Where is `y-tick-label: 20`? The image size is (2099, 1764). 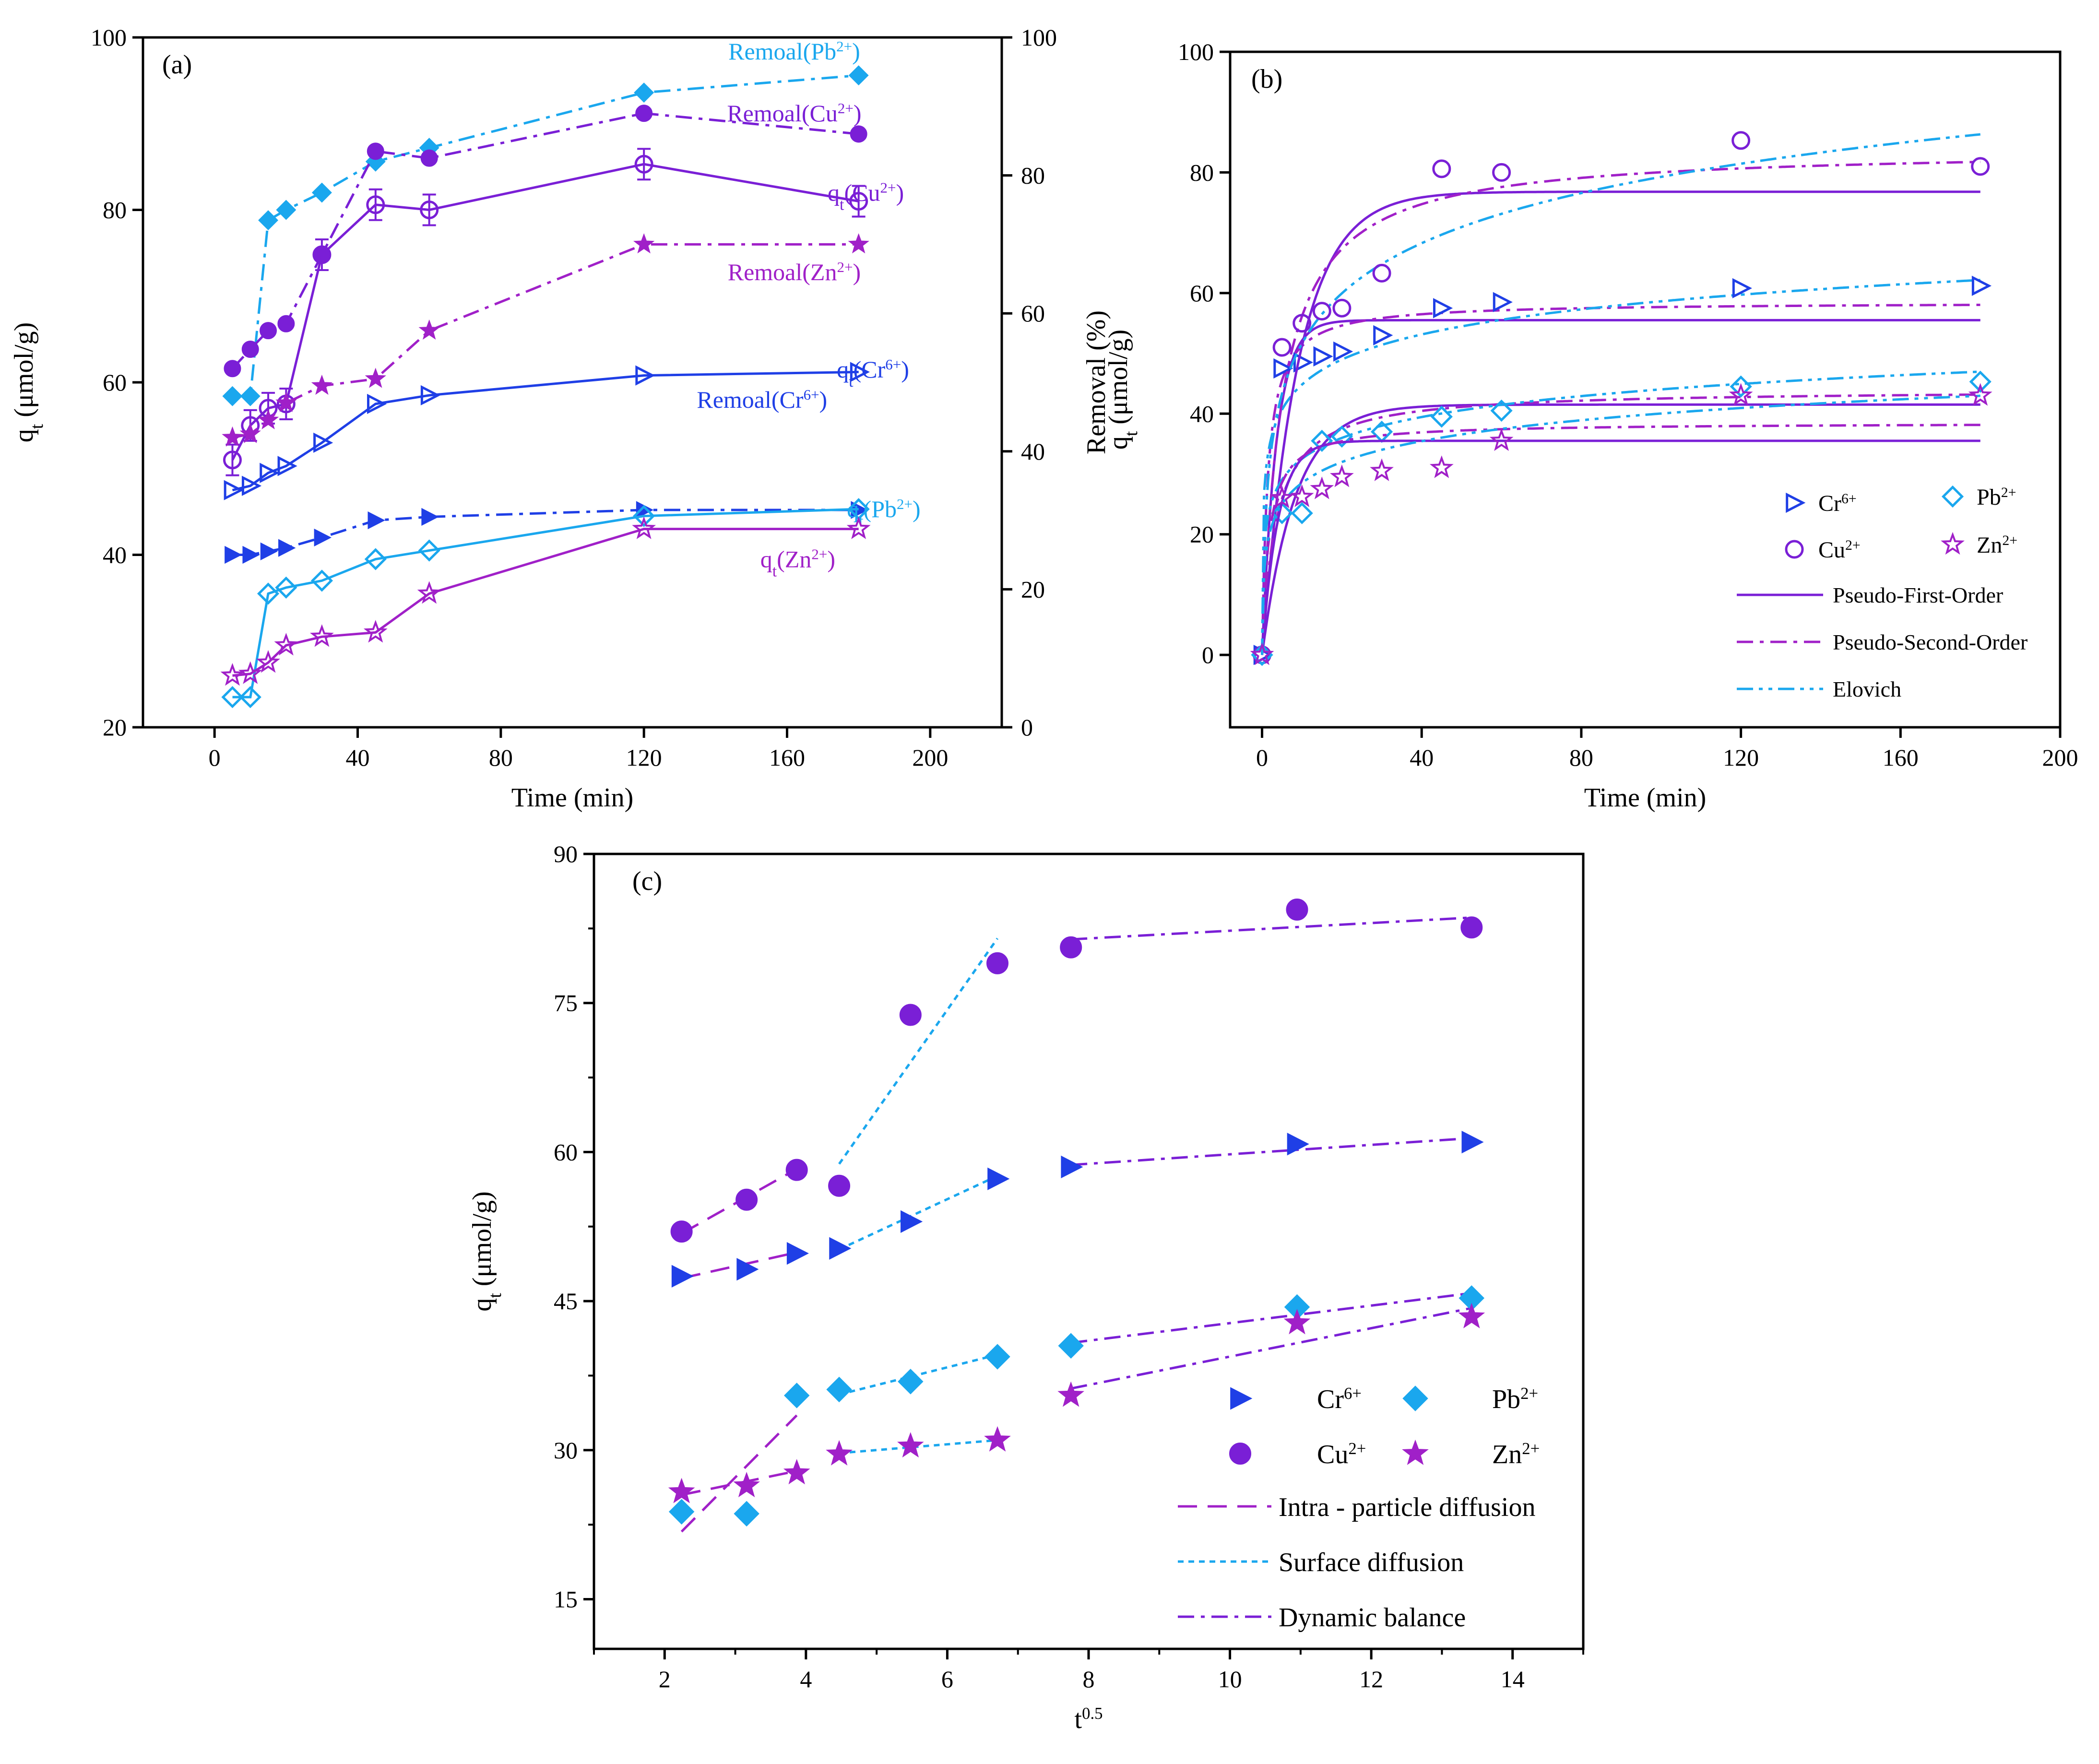 y-tick-label: 20 is located at coordinates (1202, 534).